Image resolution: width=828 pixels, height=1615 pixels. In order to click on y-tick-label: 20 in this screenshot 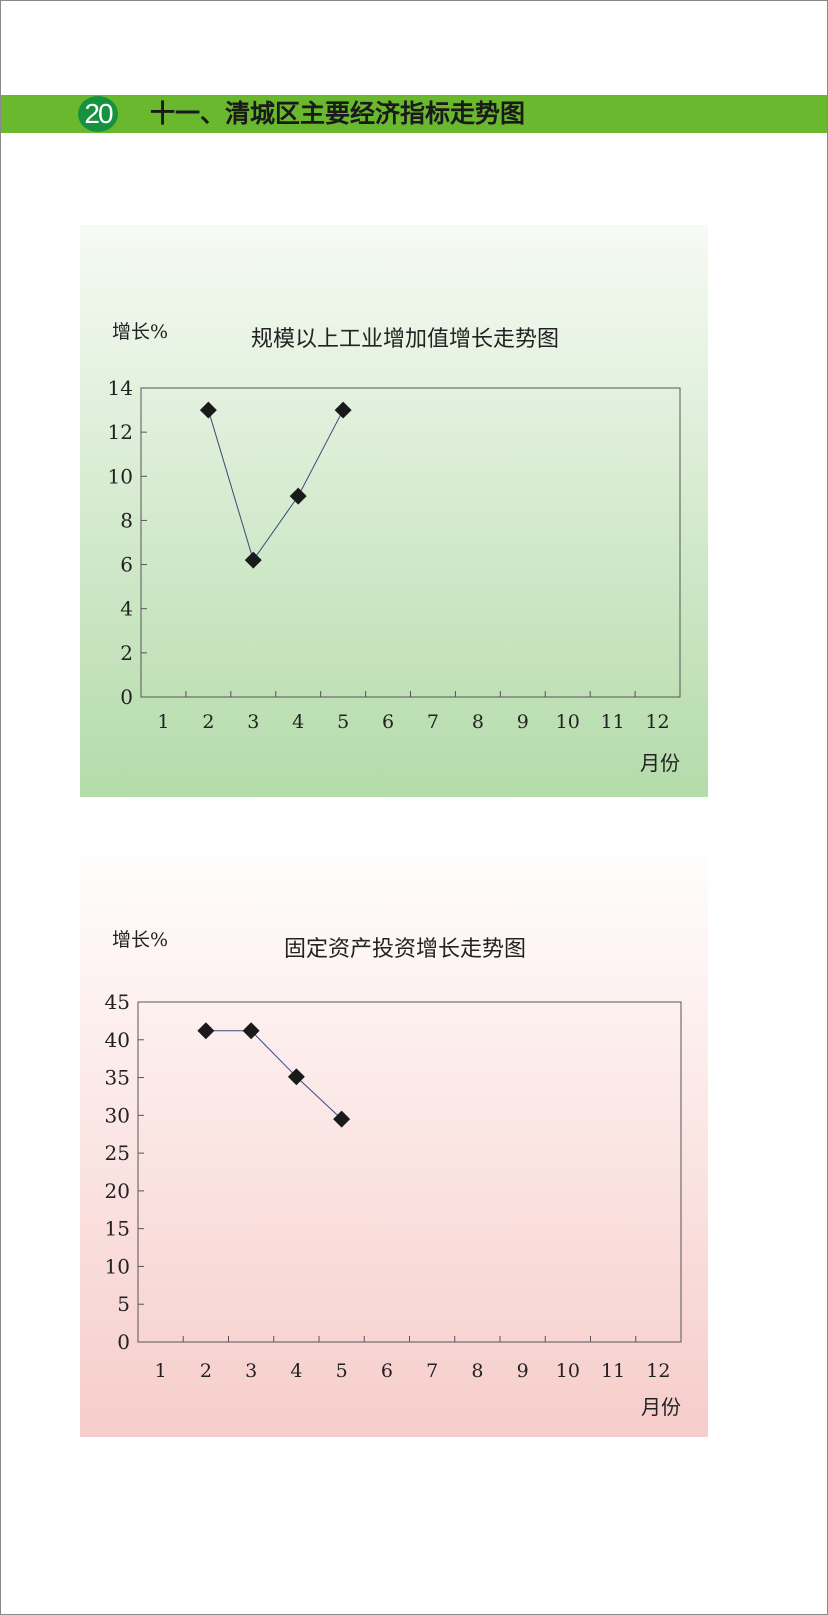, I will do `click(117, 1191)`.